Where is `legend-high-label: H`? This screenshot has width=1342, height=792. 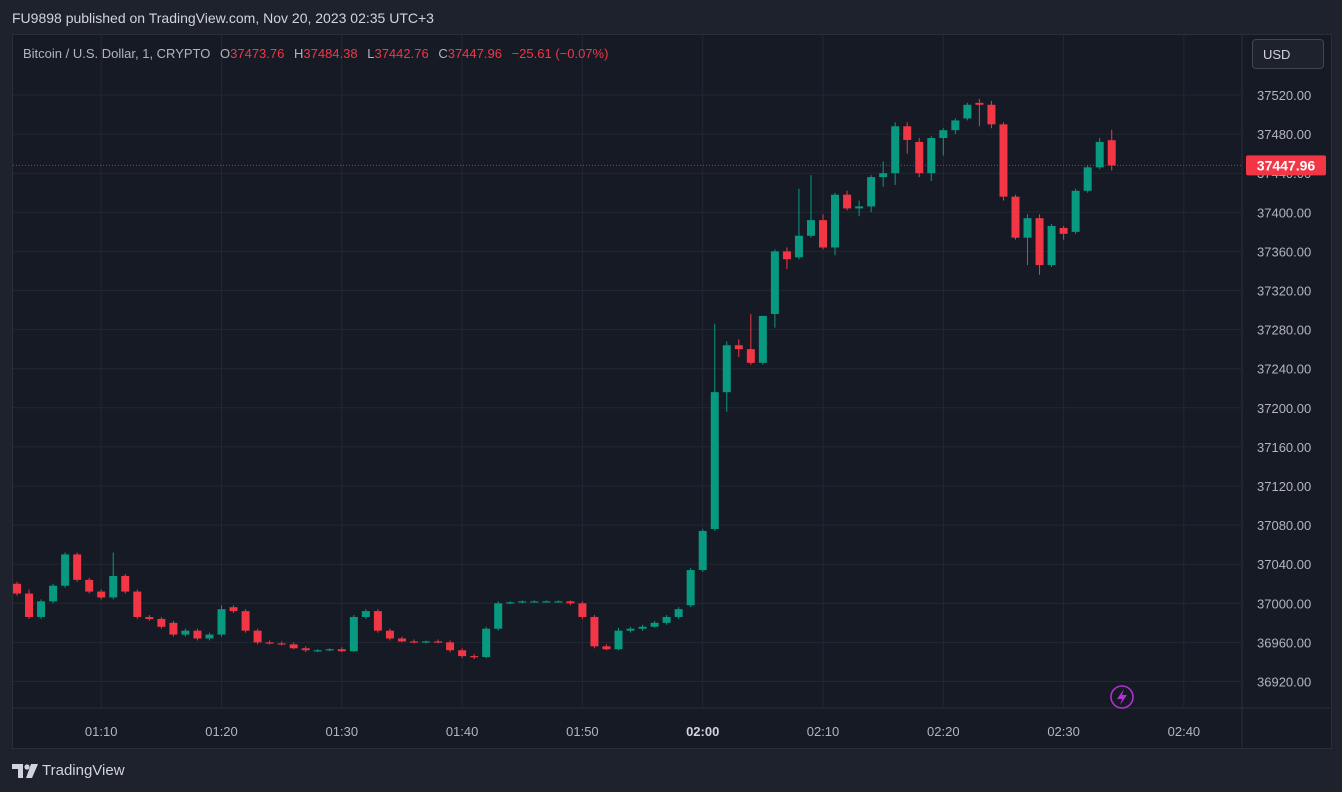
legend-high-label: H is located at coordinates (298, 53).